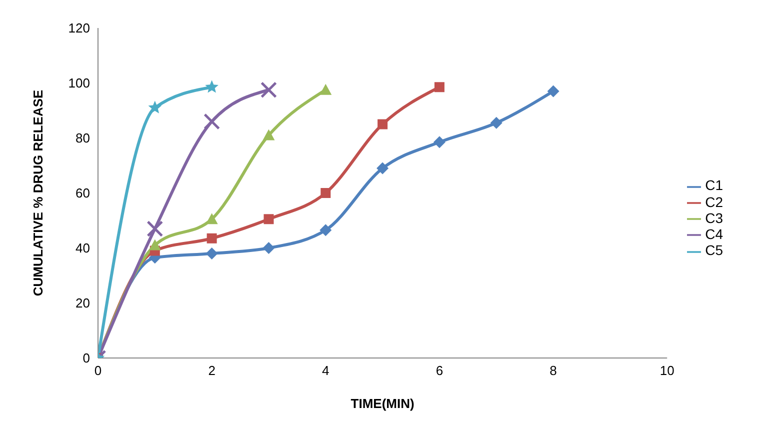 The height and width of the screenshot is (442, 763). What do you see at coordinates (83, 138) in the screenshot?
I see `y-tick-label: 80` at bounding box center [83, 138].